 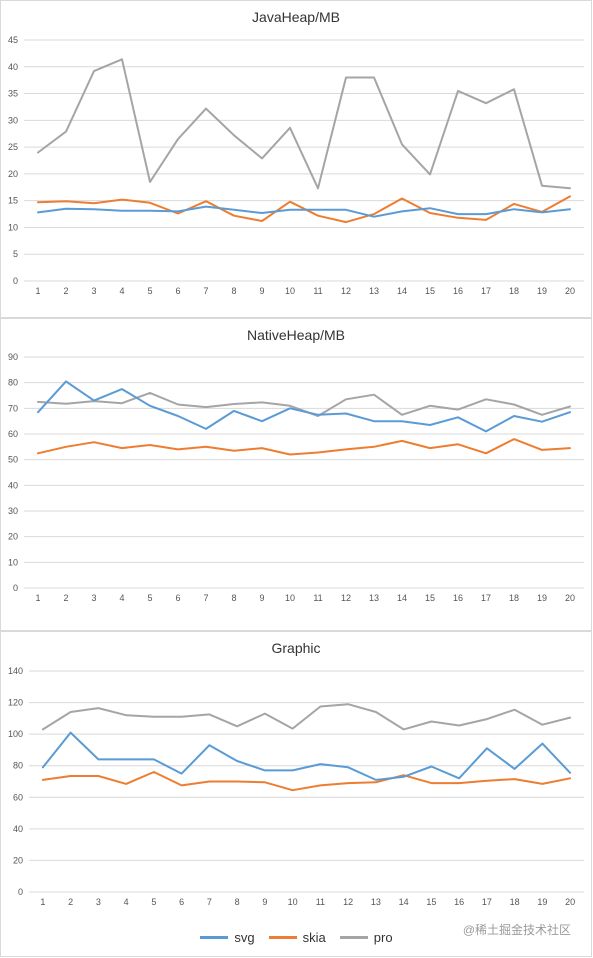 What do you see at coordinates (15, 703) in the screenshot?
I see `y-tick-label: 120` at bounding box center [15, 703].